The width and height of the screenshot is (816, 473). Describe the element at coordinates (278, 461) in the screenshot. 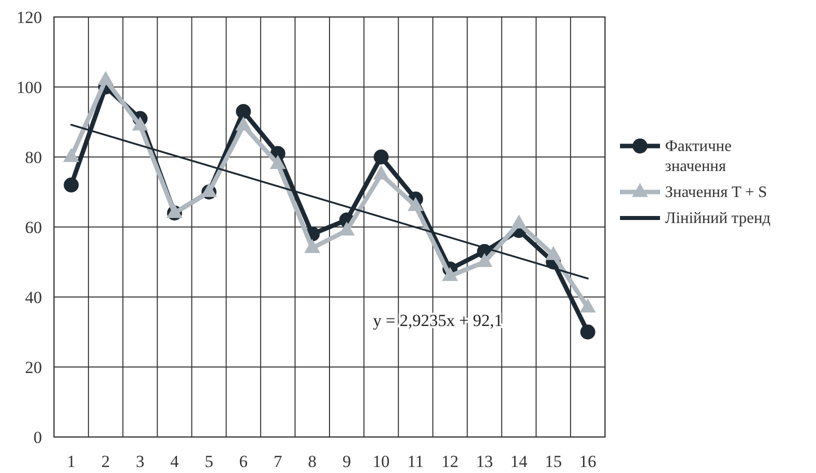

I see `x-tick-label: 7` at that location.